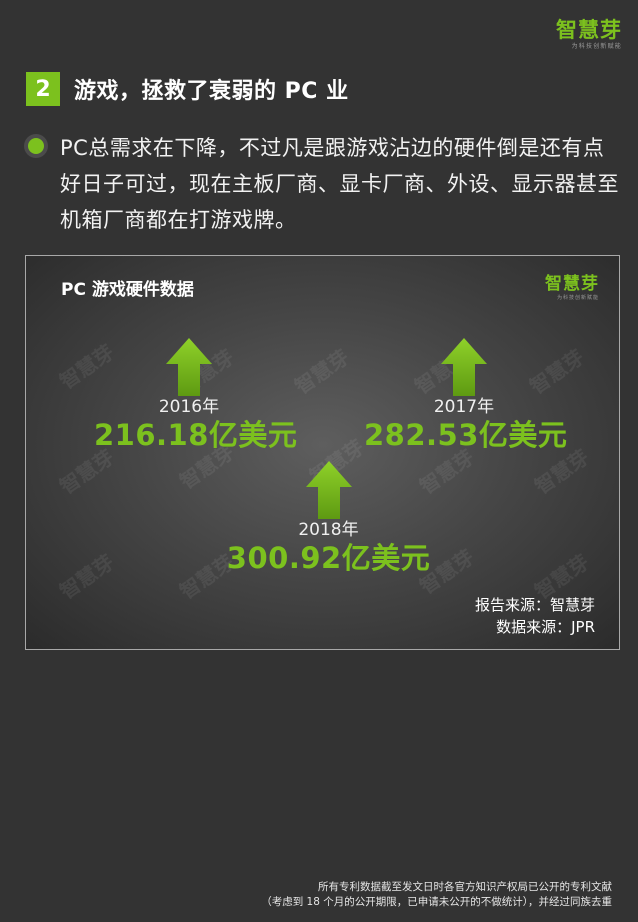 The height and width of the screenshot is (922, 638). Describe the element at coordinates (596, 46) in the screenshot. I see `brand-tagline: 为科技创新赋能` at that location.